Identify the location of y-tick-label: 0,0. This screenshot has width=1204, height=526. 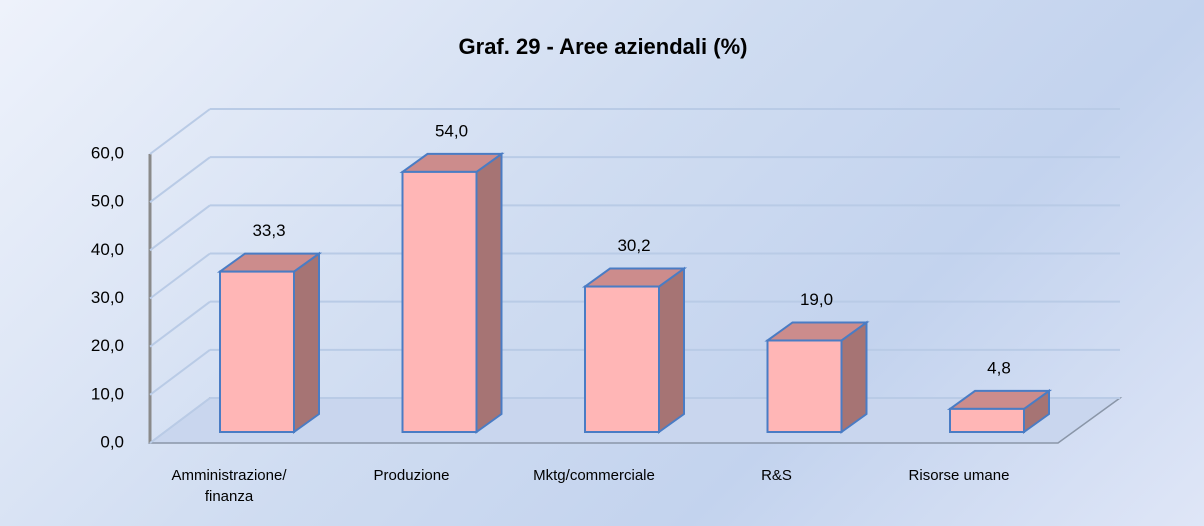
(112, 441).